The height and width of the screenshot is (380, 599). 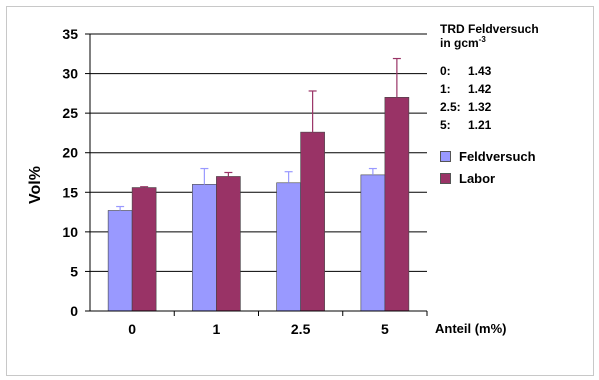 I want to click on annotation-unit: in gcm-3, so click(x=463, y=43).